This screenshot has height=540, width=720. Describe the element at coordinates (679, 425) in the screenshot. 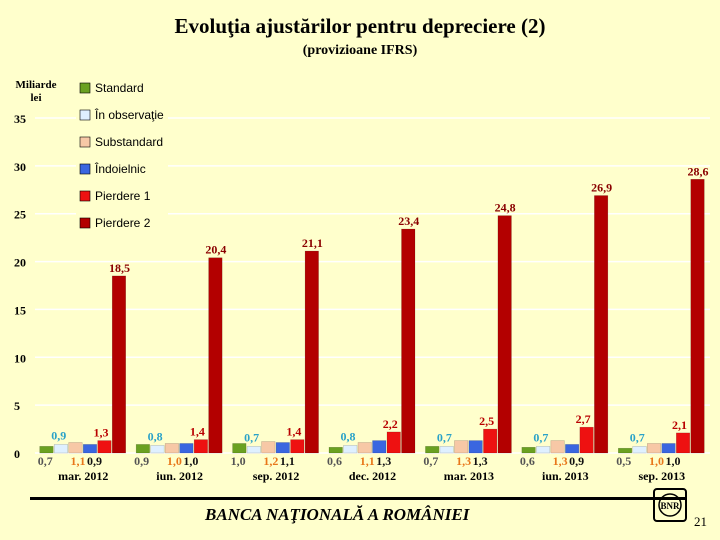

I see `data-label: 2,1` at that location.